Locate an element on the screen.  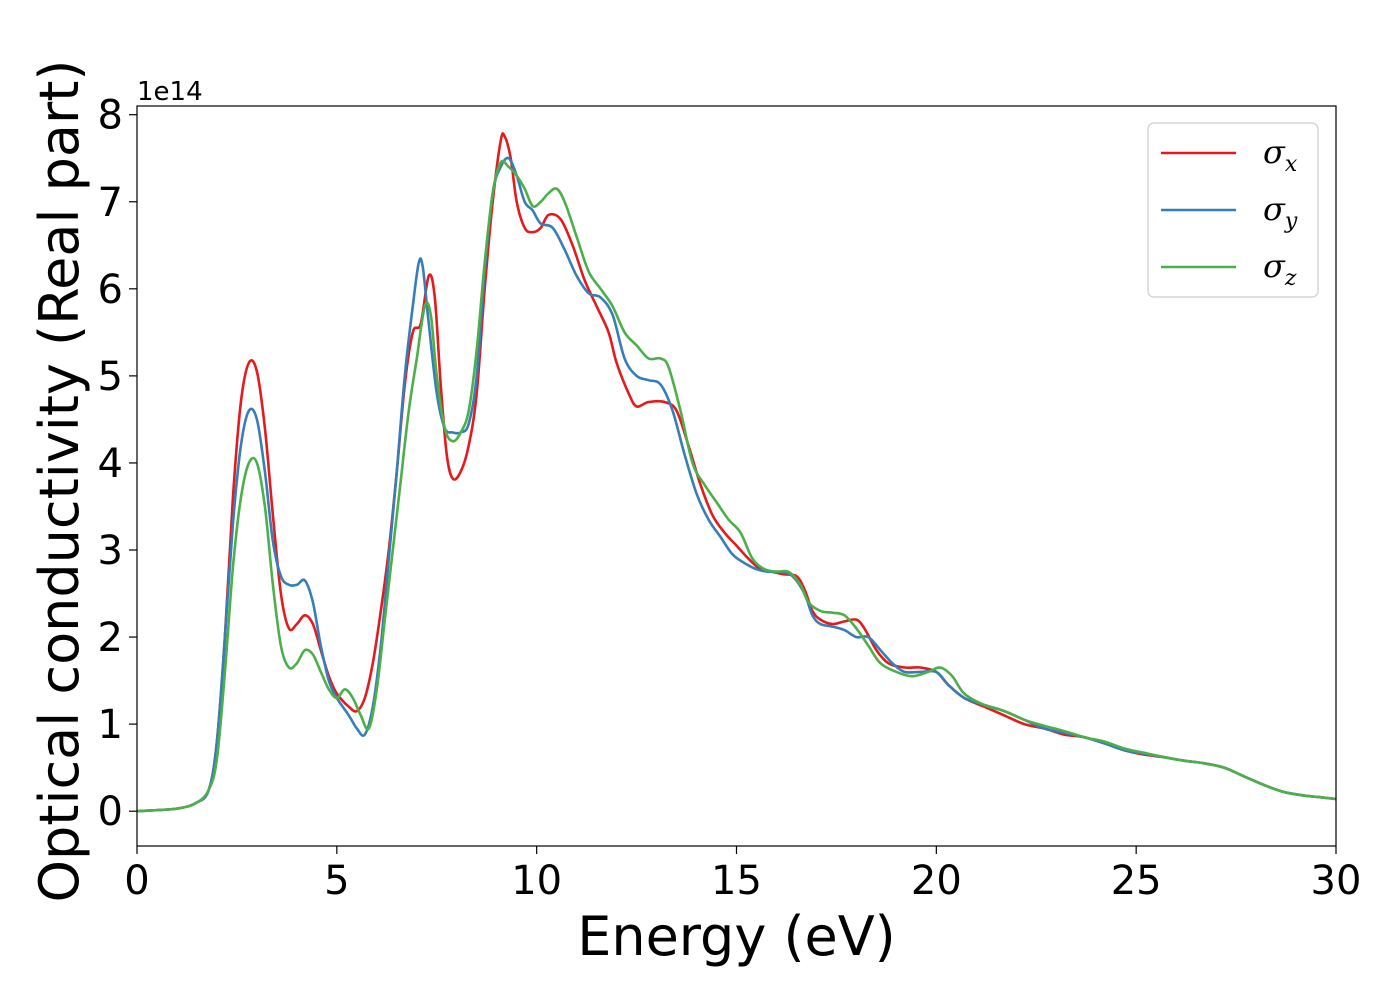
x-tick-label: 0 is located at coordinates (136, 881).